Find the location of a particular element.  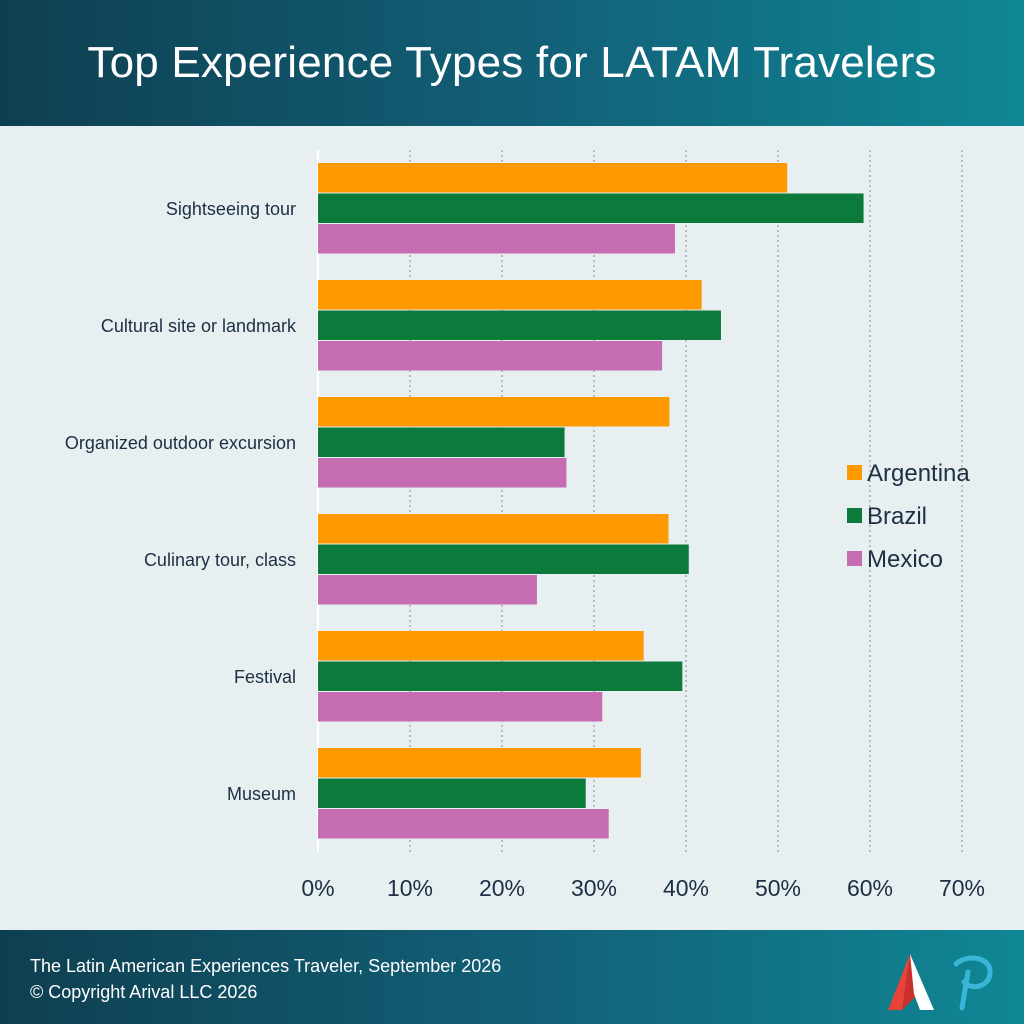

x-tick-label: 60% is located at coordinates (870, 888).